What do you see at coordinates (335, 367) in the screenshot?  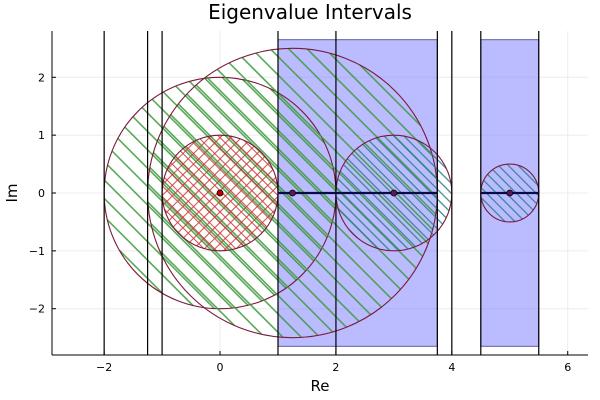 I see `x-tick-label: 2` at bounding box center [335, 367].